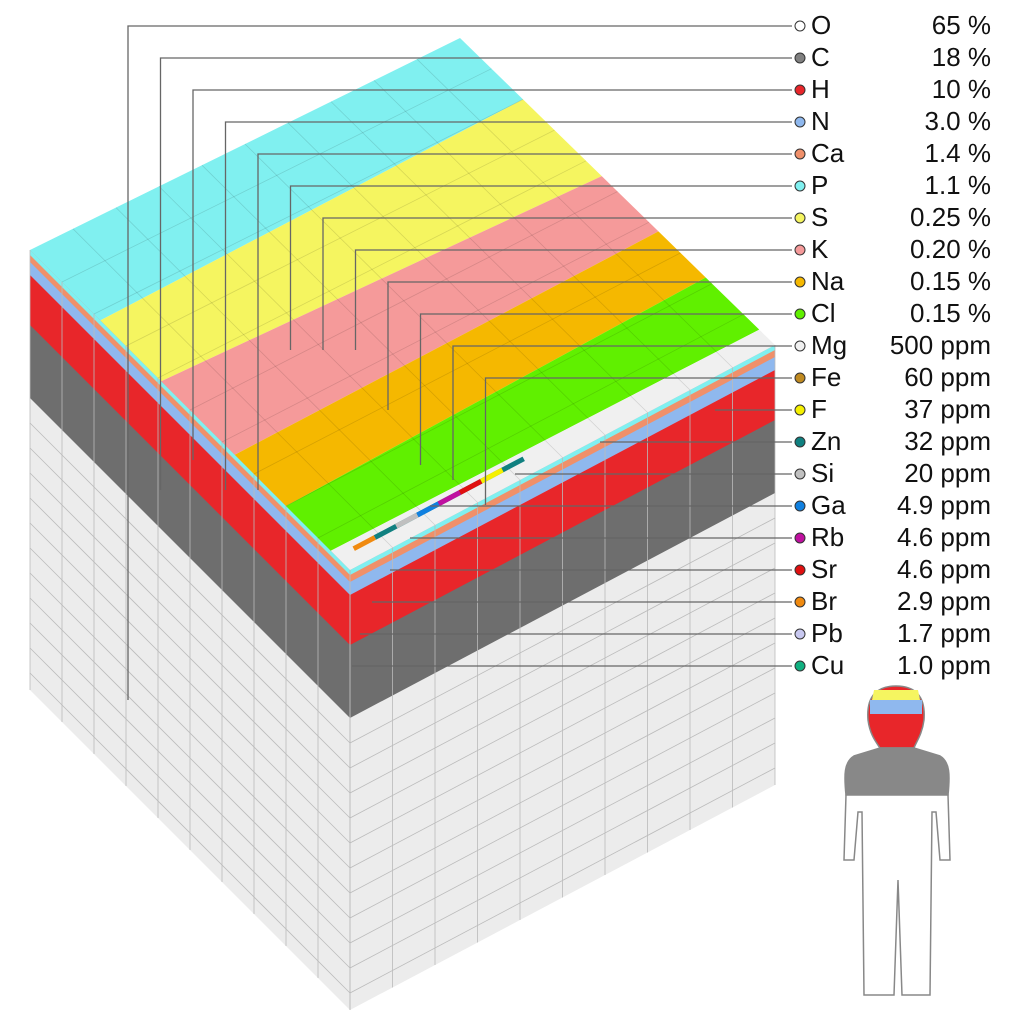 This screenshot has width=1024, height=1024. Describe the element at coordinates (961, 57) in the screenshot. I see `element-amount: 18 %` at that location.